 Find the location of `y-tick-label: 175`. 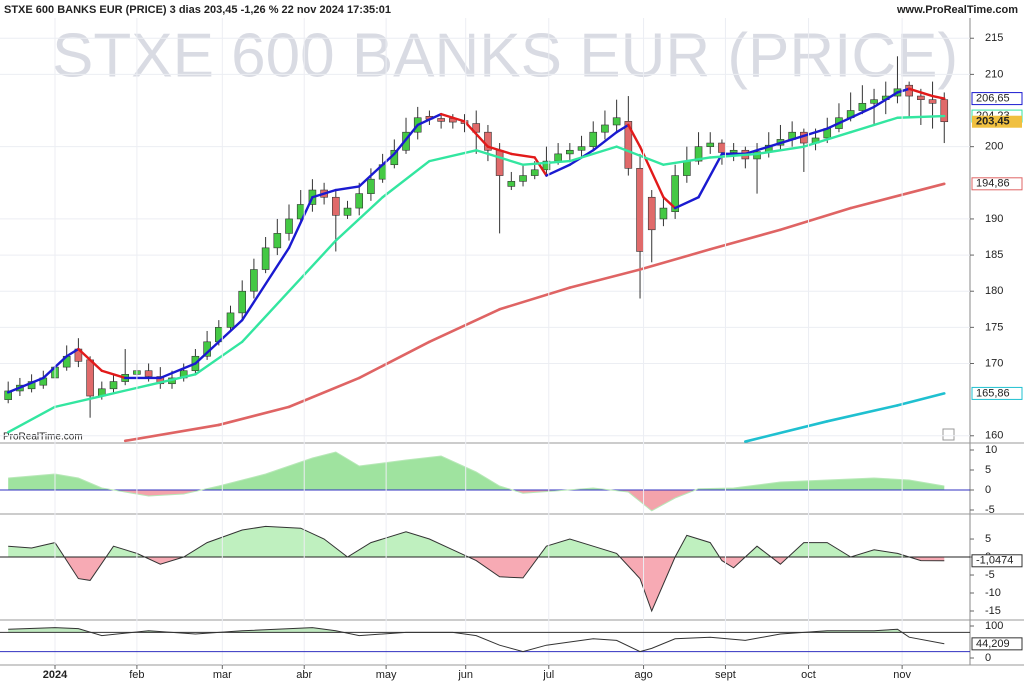

y-tick-label: 175 is located at coordinates (994, 327).